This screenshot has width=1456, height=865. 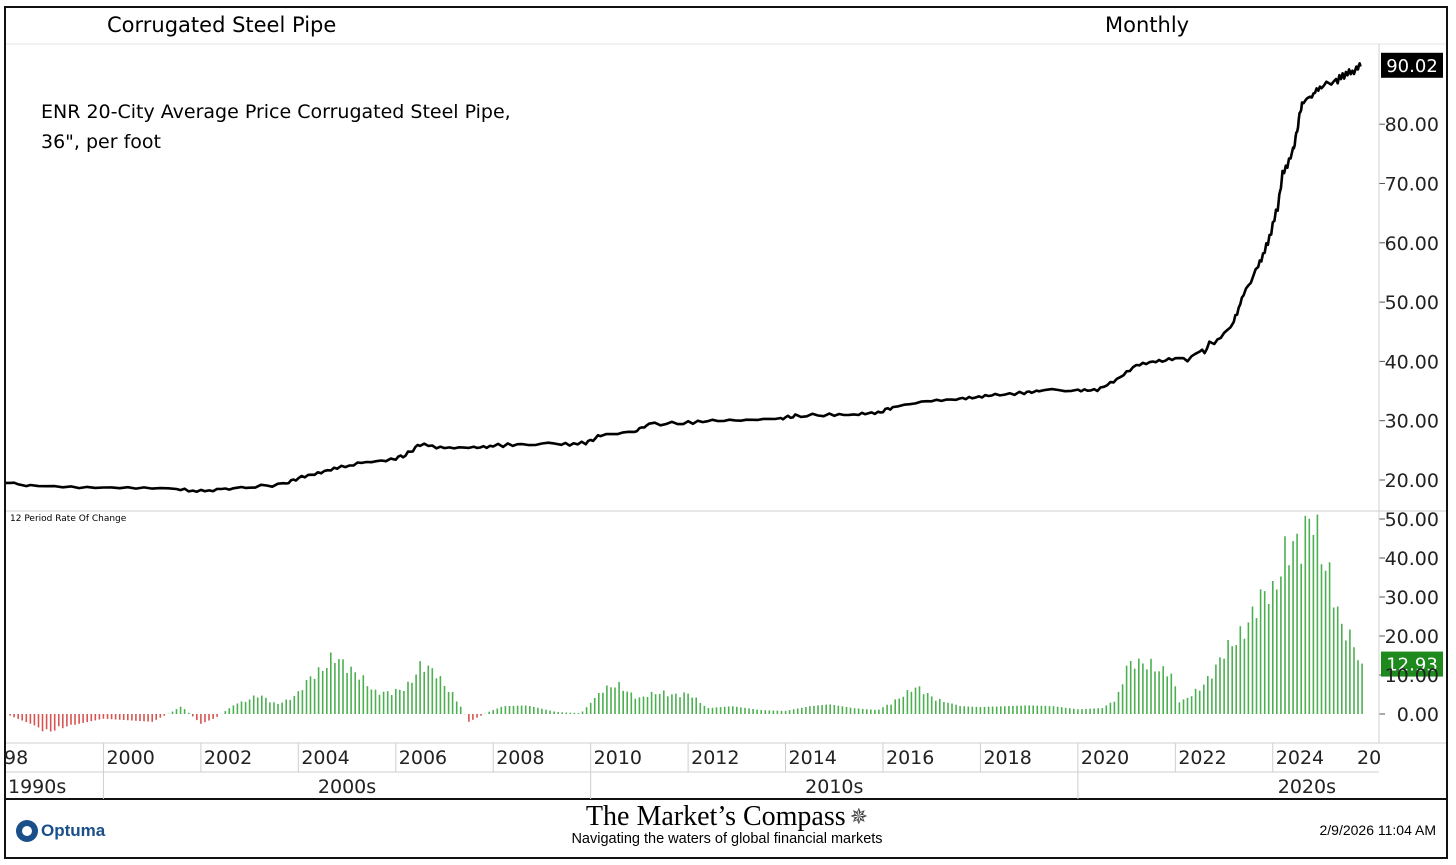 I want to click on decade-label: 2000s, so click(x=347, y=787).